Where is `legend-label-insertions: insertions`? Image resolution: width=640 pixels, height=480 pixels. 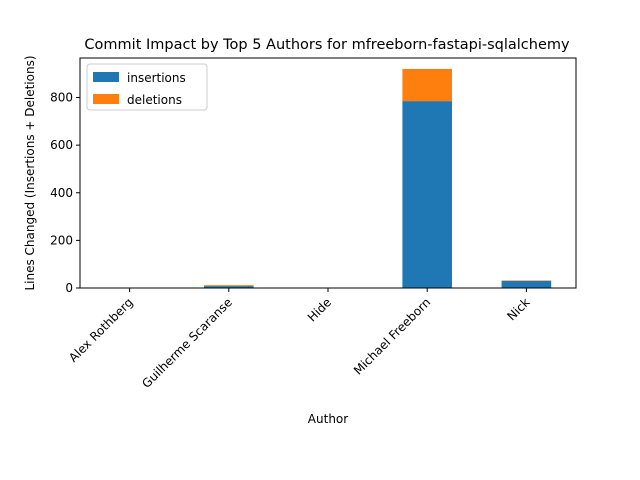
legend-label-insertions: insertions is located at coordinates (156, 78).